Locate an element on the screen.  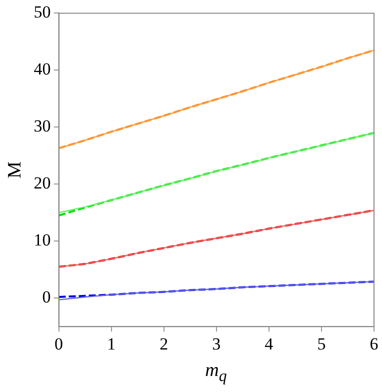
y-tick-label: 10 is located at coordinates (42, 240).